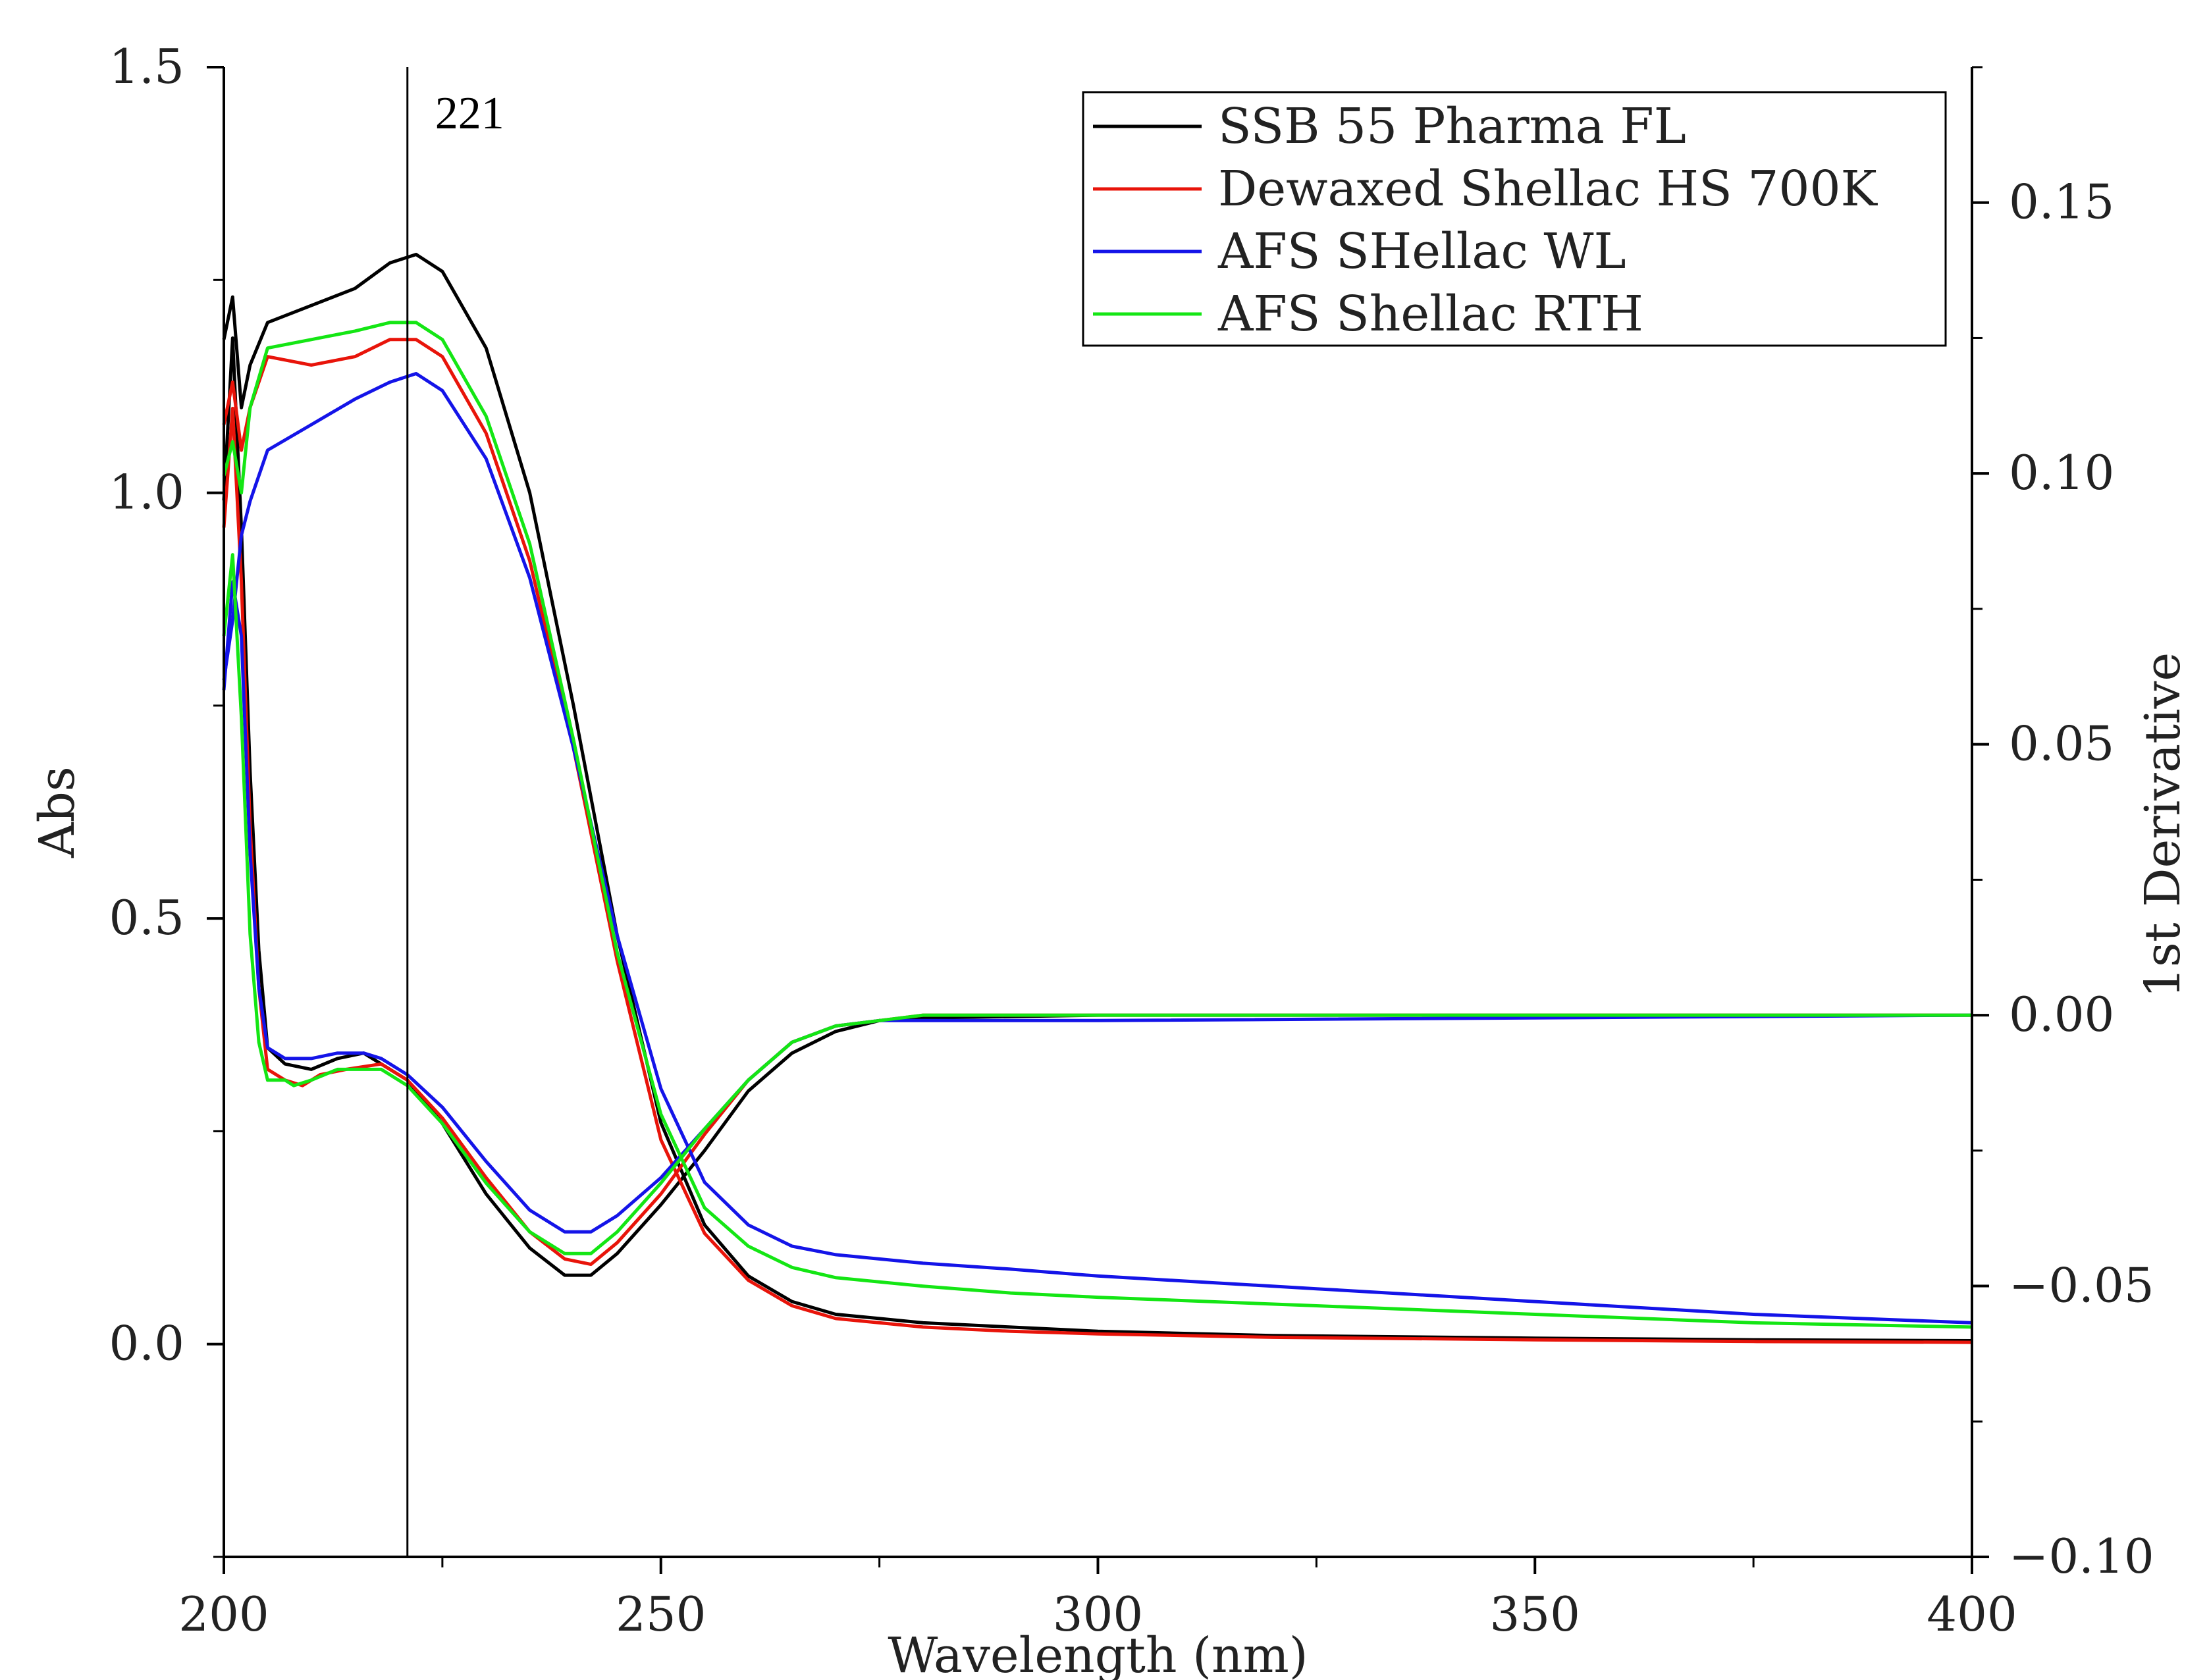 This screenshot has width=2209, height=1680. What do you see at coordinates (2061, 202) in the screenshot?
I see `y2-tick-label: 0.15` at bounding box center [2061, 202].